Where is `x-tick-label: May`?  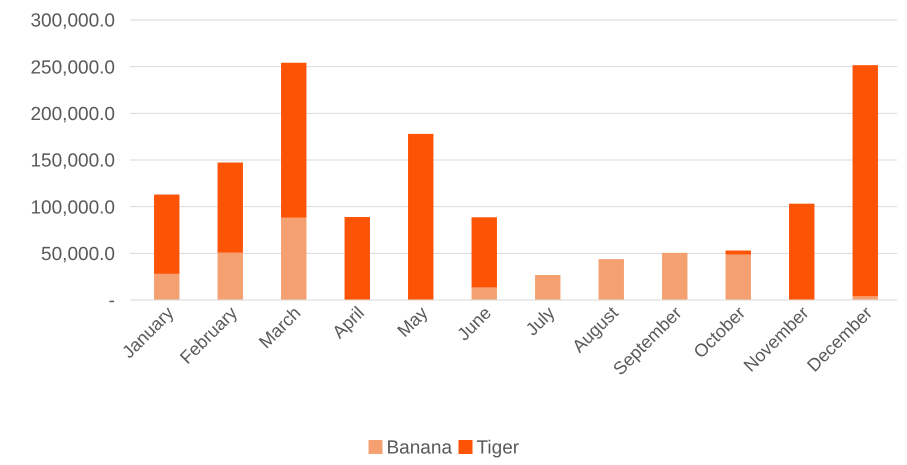 x-tick-label: May is located at coordinates (412, 321).